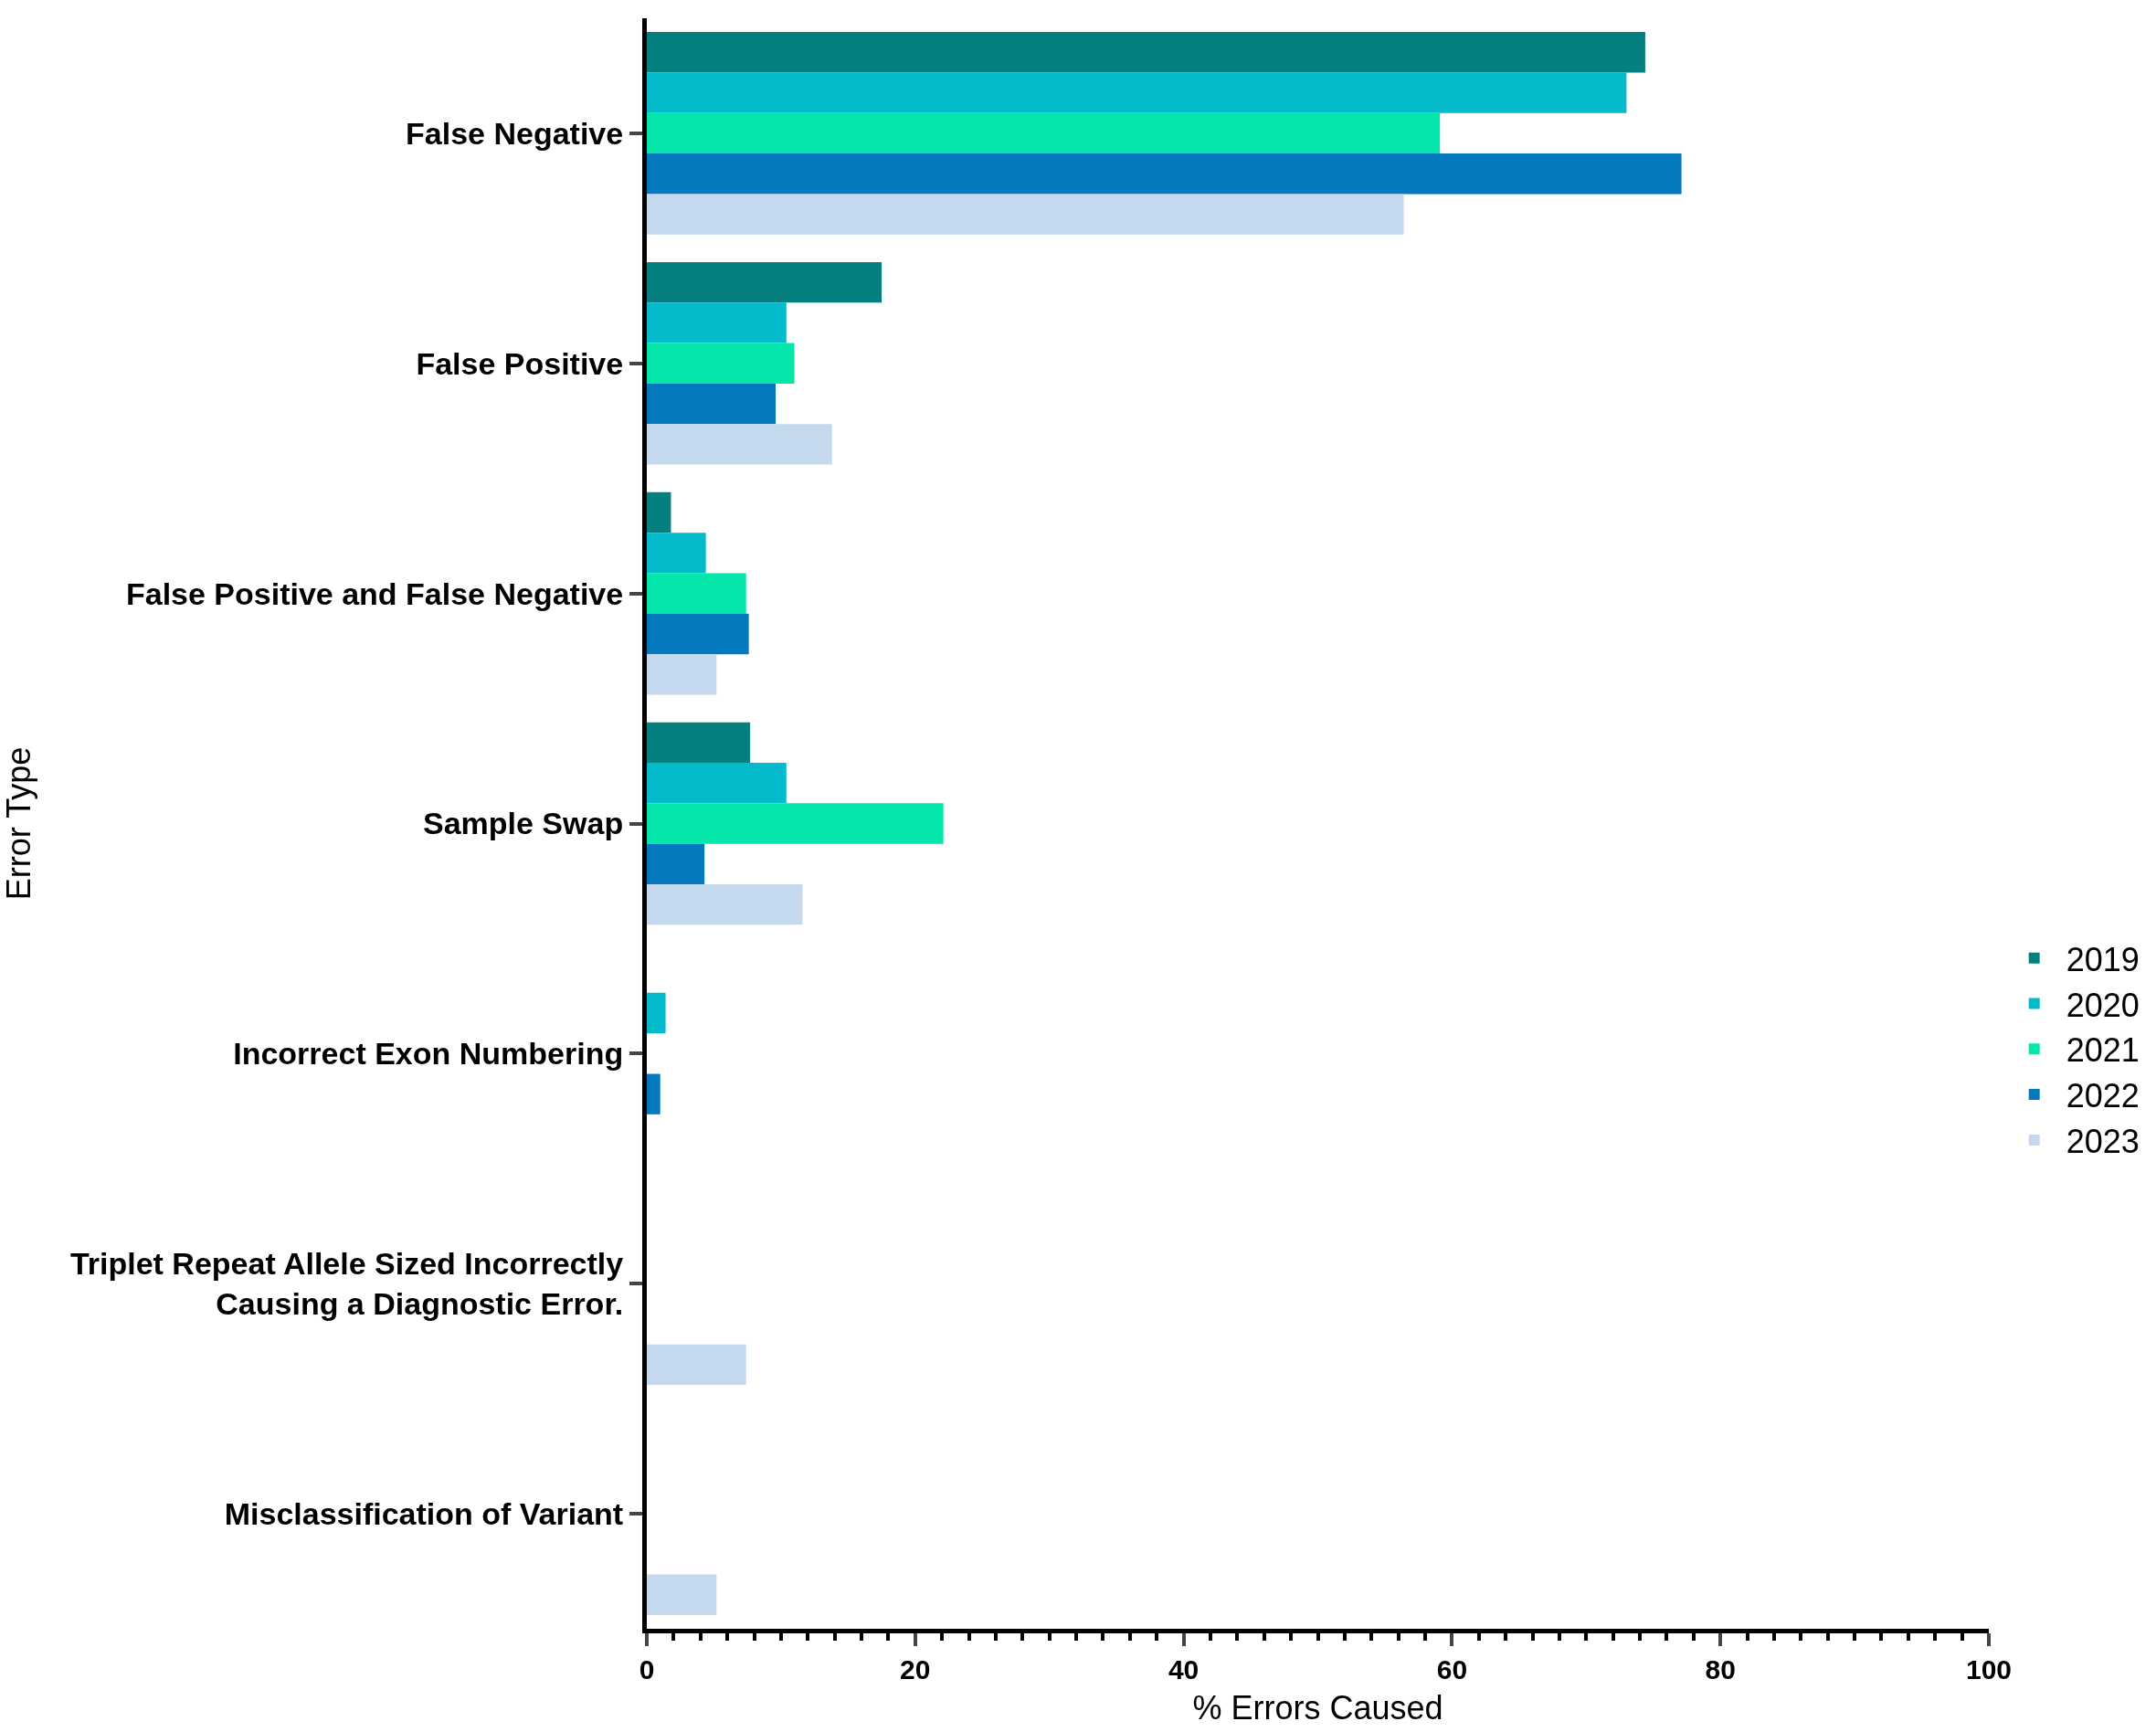  Describe the element at coordinates (2103, 1096) in the screenshot. I see `legend-label: 2022` at that location.